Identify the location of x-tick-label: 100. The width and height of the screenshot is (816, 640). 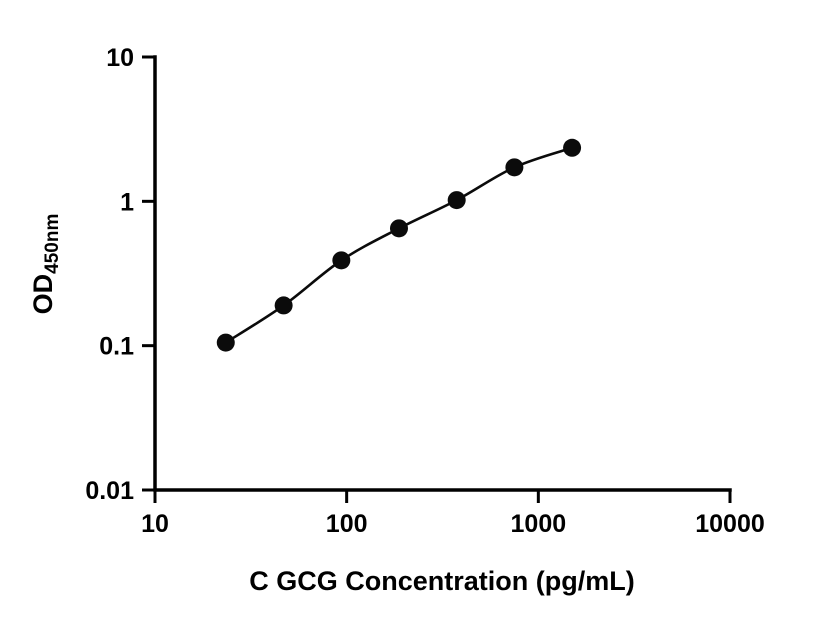
(347, 524).